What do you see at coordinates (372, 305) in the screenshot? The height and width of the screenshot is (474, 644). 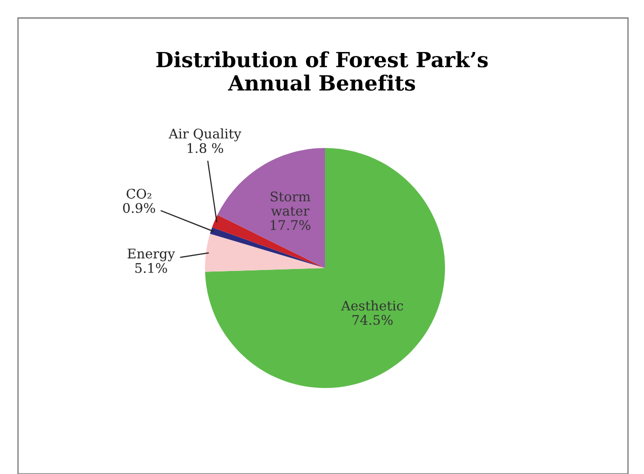 I see `slice-label: Aesthetic` at bounding box center [372, 305].